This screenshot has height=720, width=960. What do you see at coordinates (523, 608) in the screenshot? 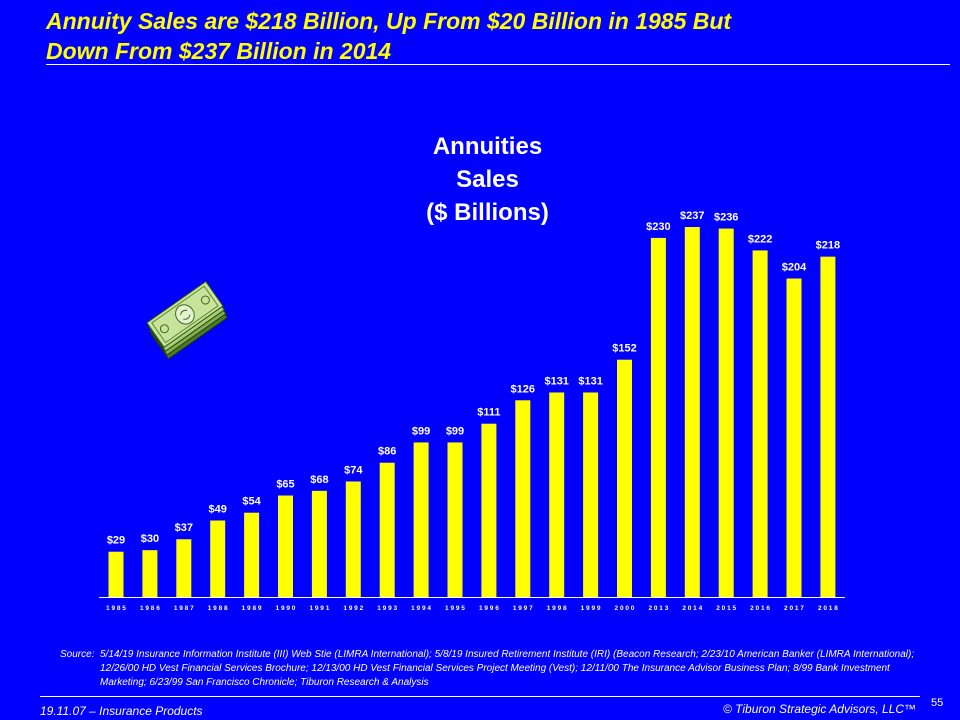
I see `x-tick-label-1997: 1 9 9 7` at bounding box center [523, 608].